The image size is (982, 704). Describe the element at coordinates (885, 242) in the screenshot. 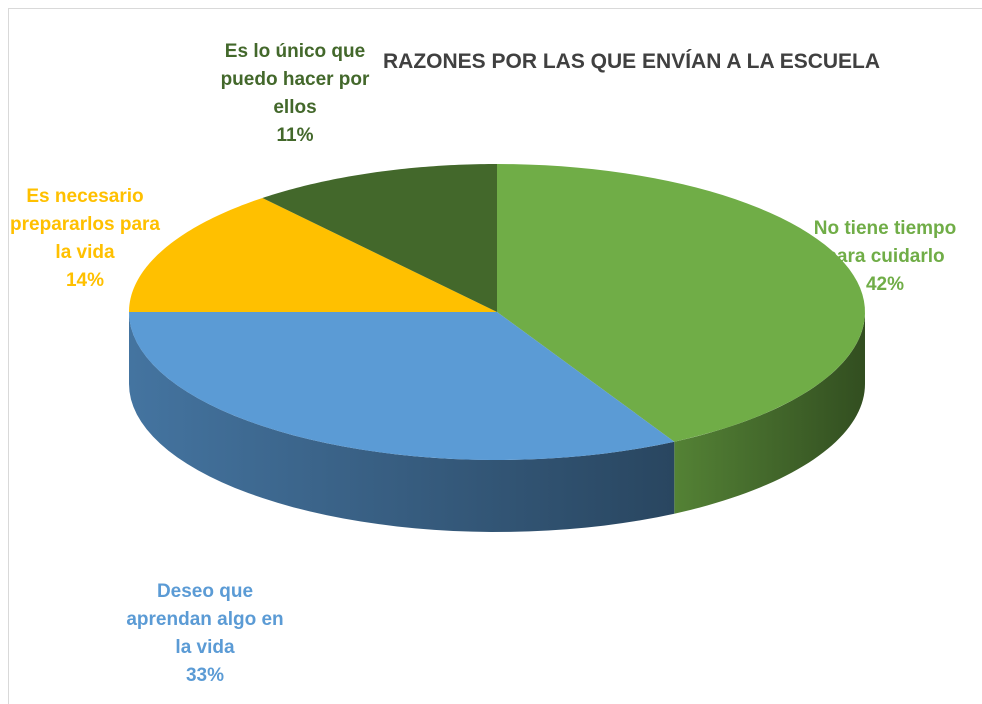

I see `data-label-name: No tiene tiempo para cuidarlo` at that location.